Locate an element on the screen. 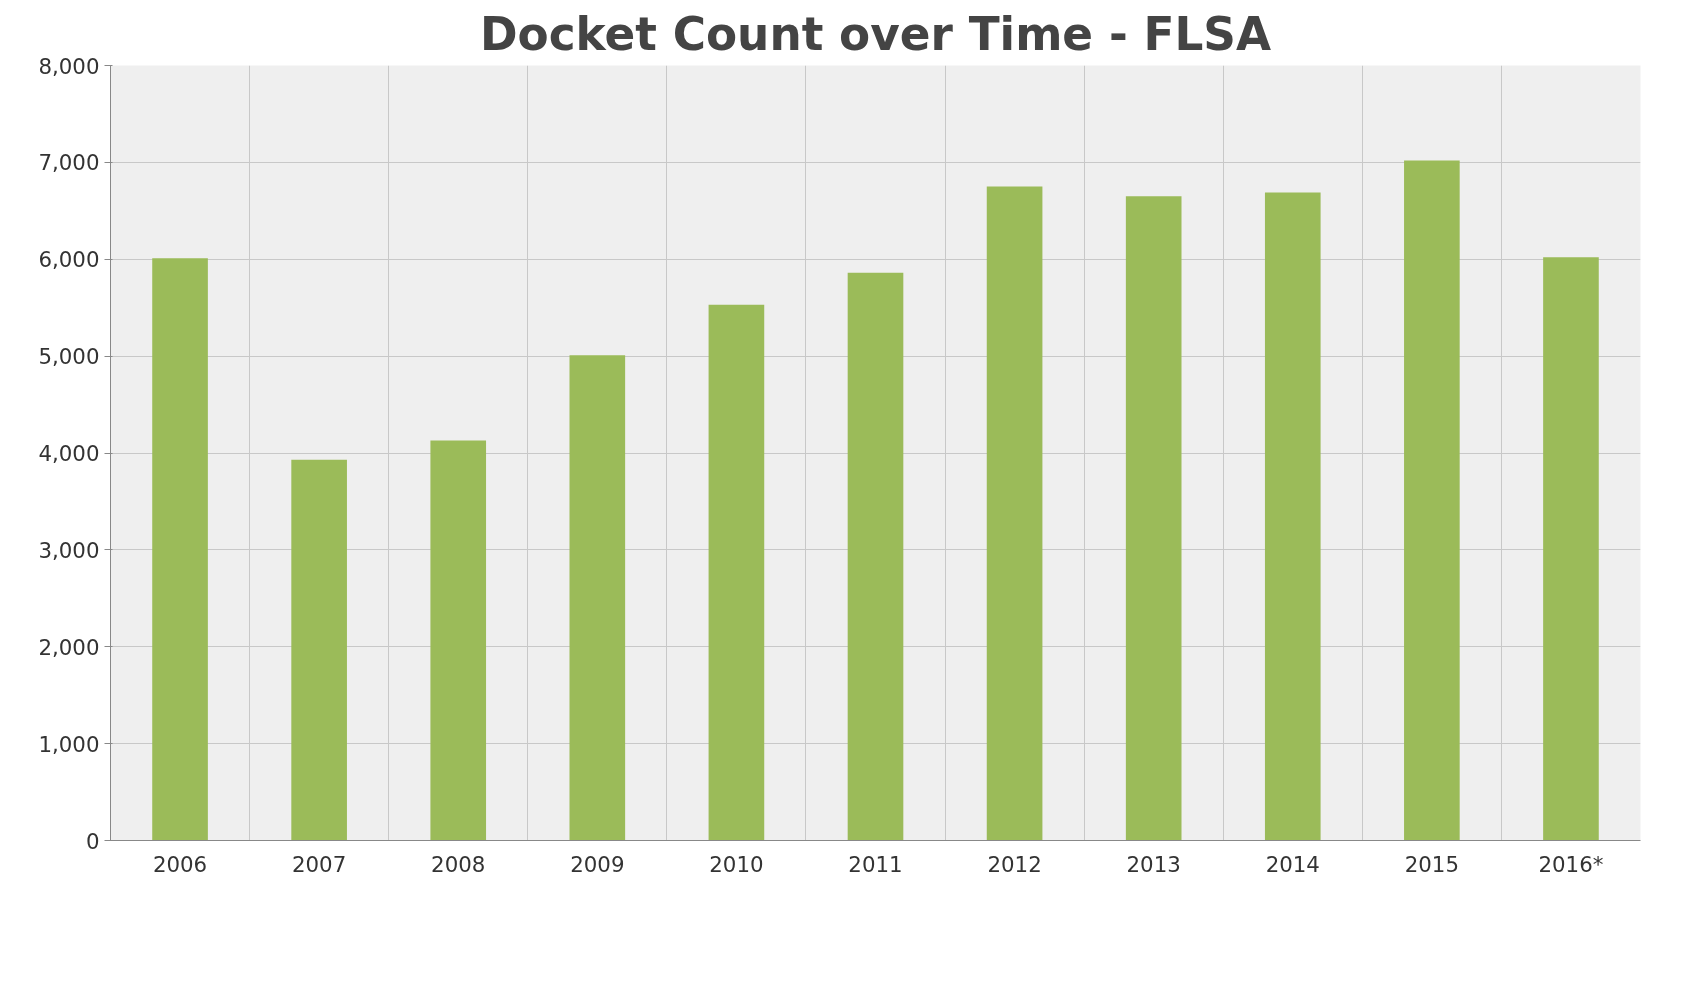 The image size is (1703, 984). x-tick-label: 2007 is located at coordinates (319, 864).